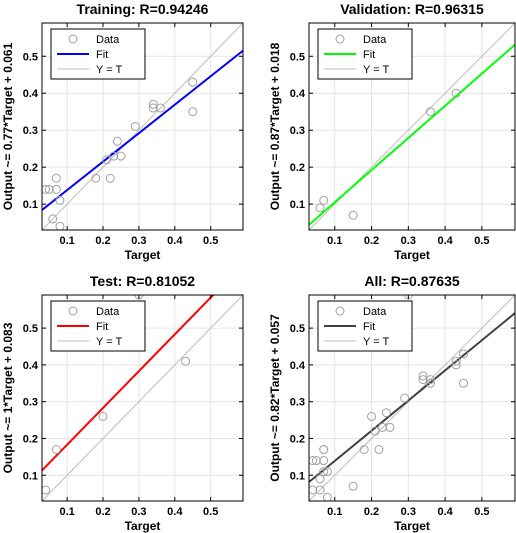  I want to click on y-axis-label: Output ~= 1*Target + 0.083, so click(8, 397).